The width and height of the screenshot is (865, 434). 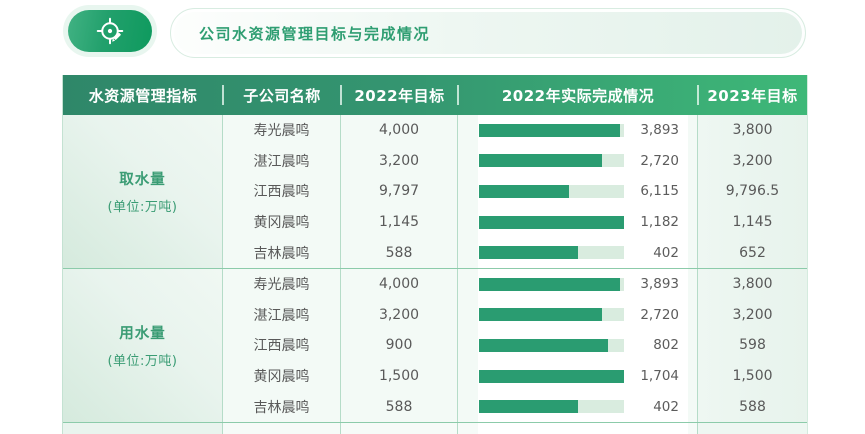 What do you see at coordinates (435, 428) in the screenshot?
I see `partial-next-row` at bounding box center [435, 428].